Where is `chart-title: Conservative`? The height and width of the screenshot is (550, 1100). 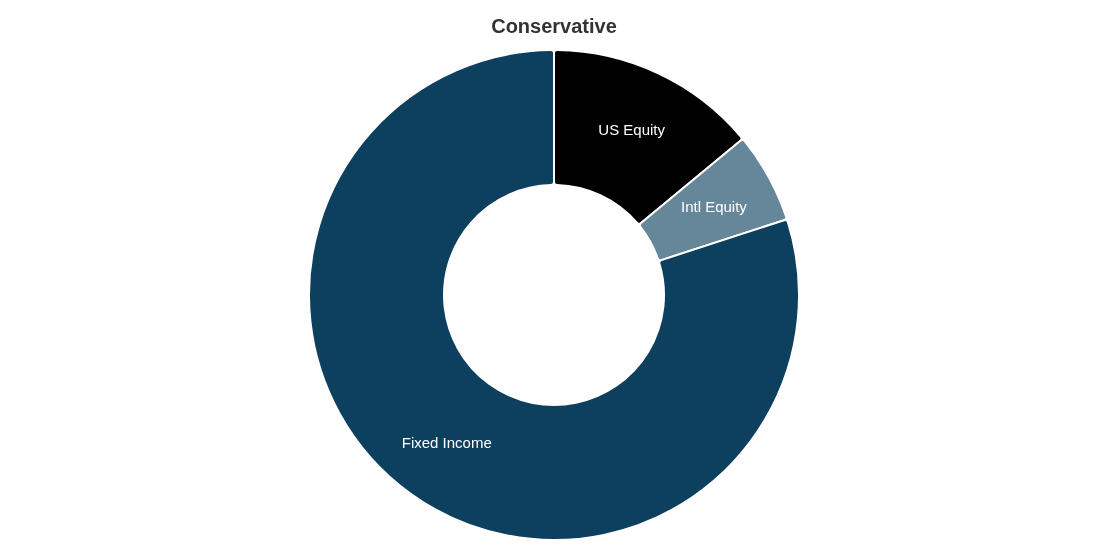 chart-title: Conservative is located at coordinates (554, 26).